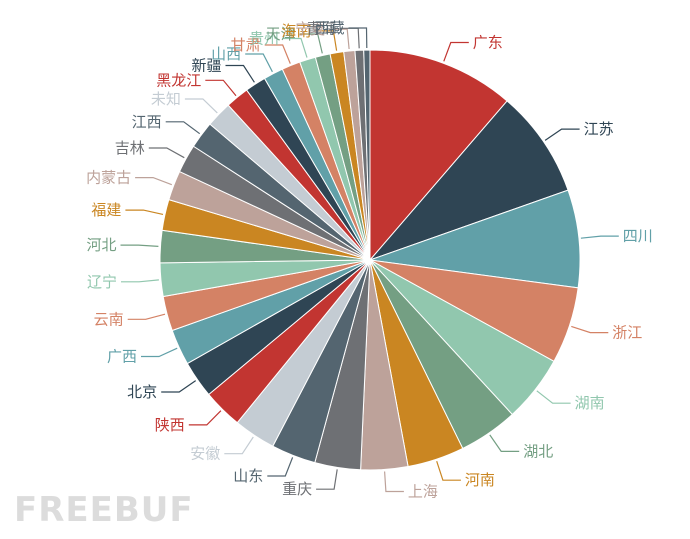 The width and height of the screenshot is (690, 539). I want to click on slice-label-26: 甘肃, so click(246, 45).